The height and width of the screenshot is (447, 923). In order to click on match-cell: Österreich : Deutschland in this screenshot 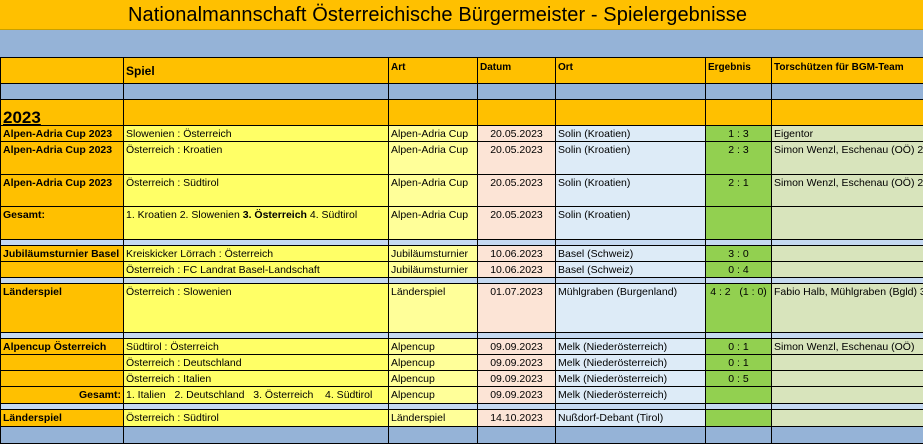, I will do `click(256, 362)`.